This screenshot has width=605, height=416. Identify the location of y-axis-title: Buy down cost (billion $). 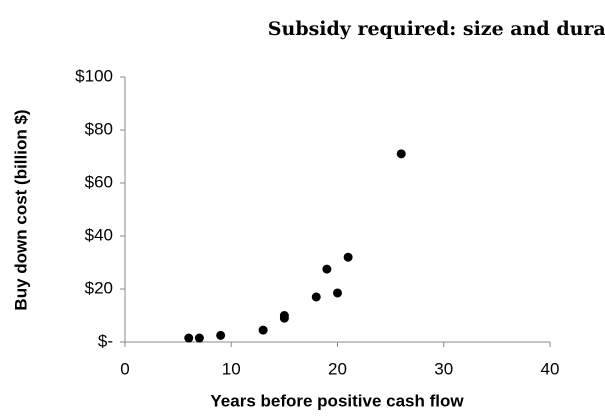
(20, 209).